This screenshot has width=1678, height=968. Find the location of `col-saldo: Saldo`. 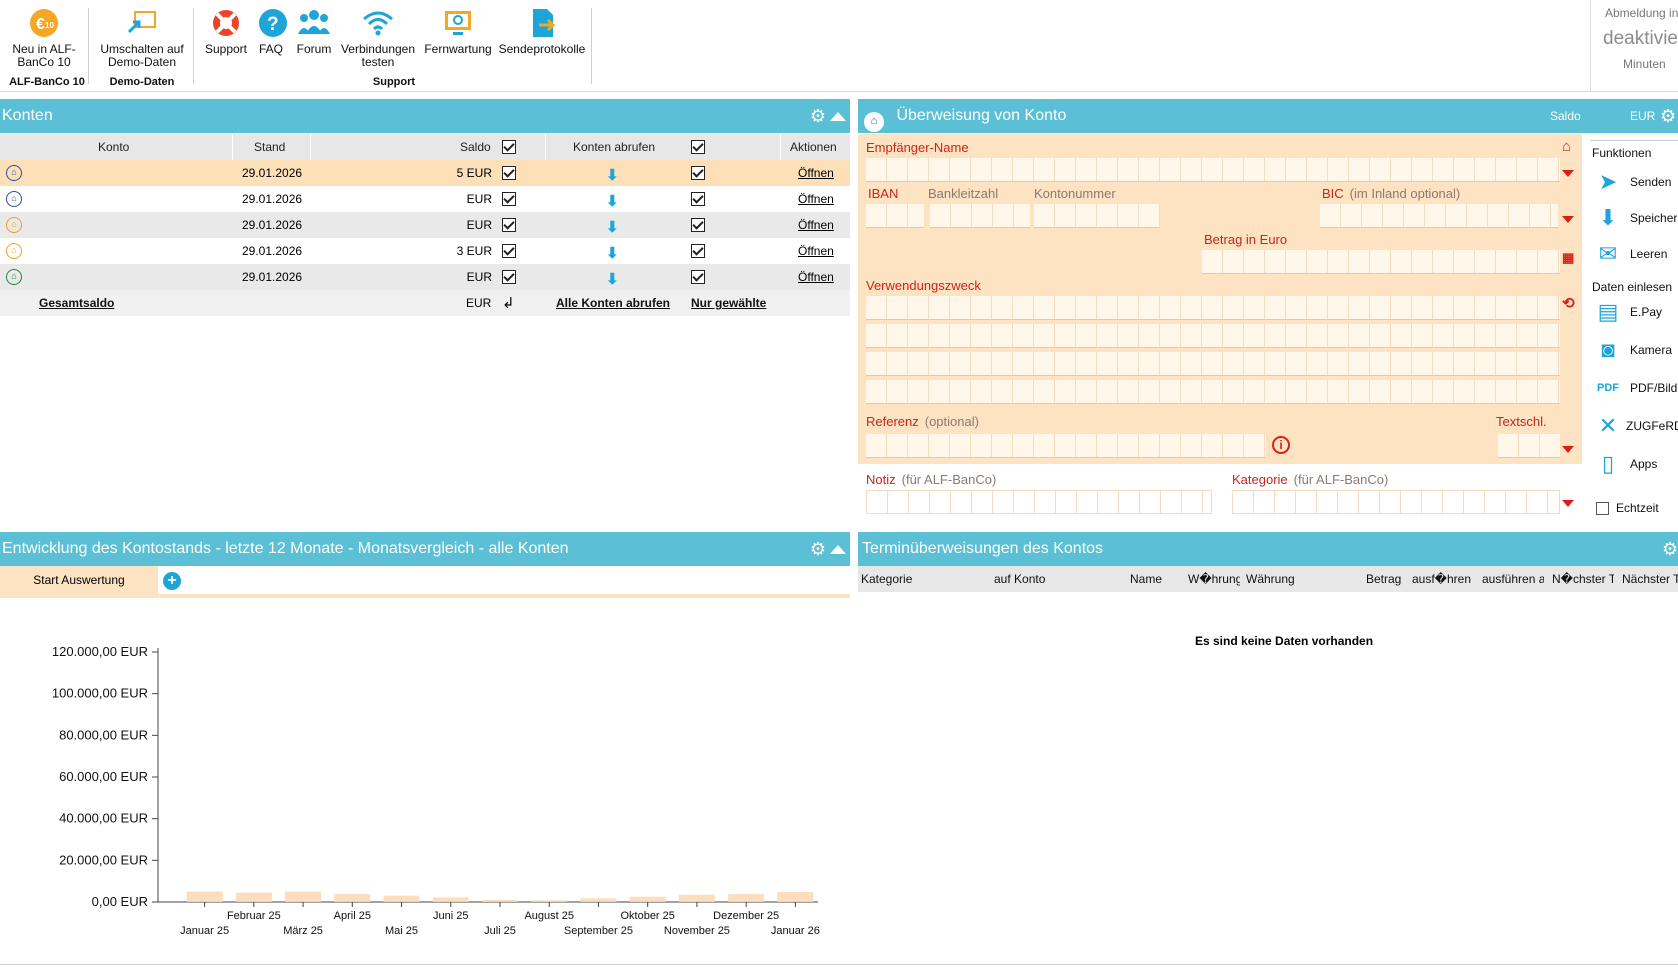

col-saldo: Saldo is located at coordinates (475, 147).